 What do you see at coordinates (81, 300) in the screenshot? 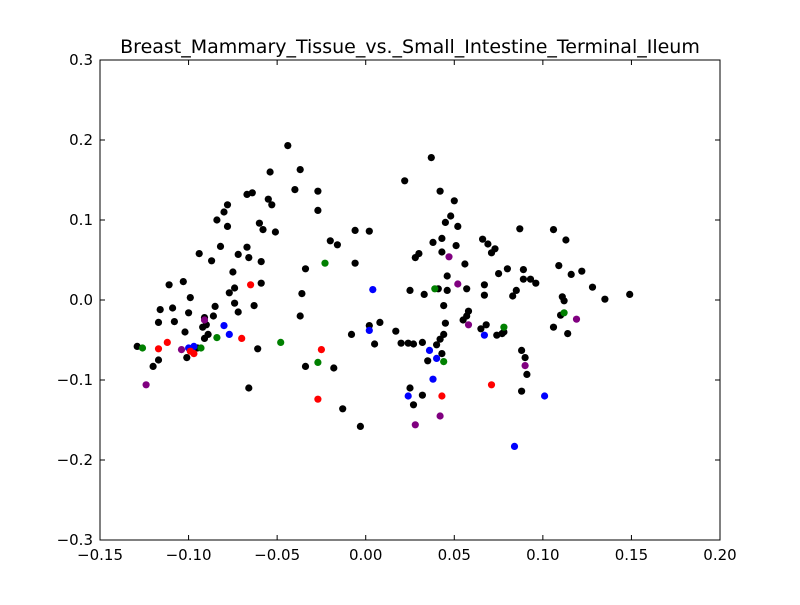
I see `y-tick-label: 0.0` at bounding box center [81, 300].